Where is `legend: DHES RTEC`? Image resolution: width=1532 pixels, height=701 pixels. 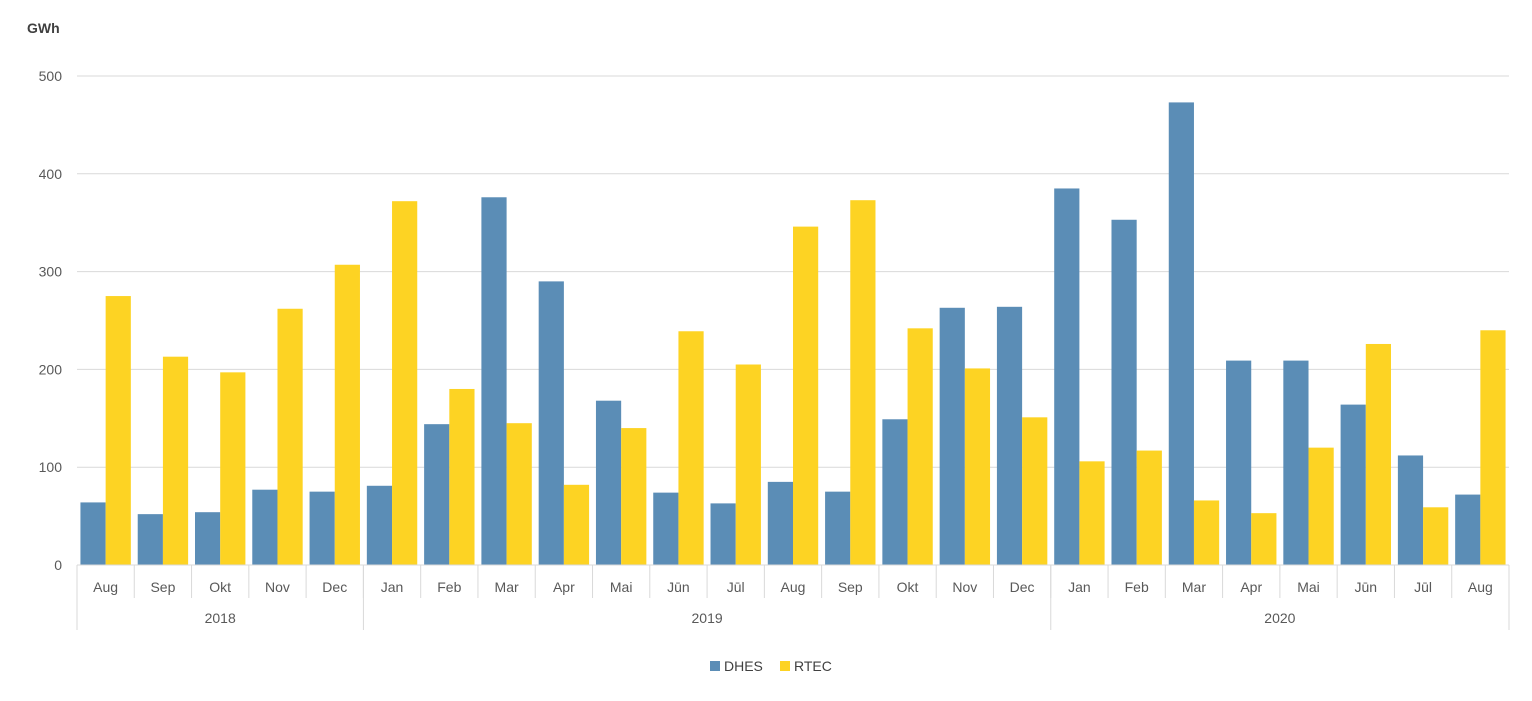 legend: DHES RTEC is located at coordinates (771, 666).